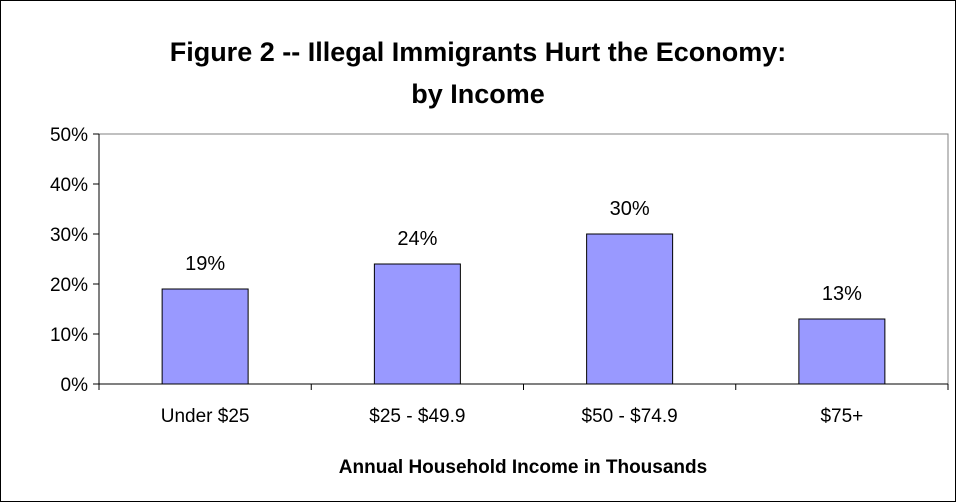 The width and height of the screenshot is (956, 503). I want to click on y-tick-label: 30%, so click(69, 235).